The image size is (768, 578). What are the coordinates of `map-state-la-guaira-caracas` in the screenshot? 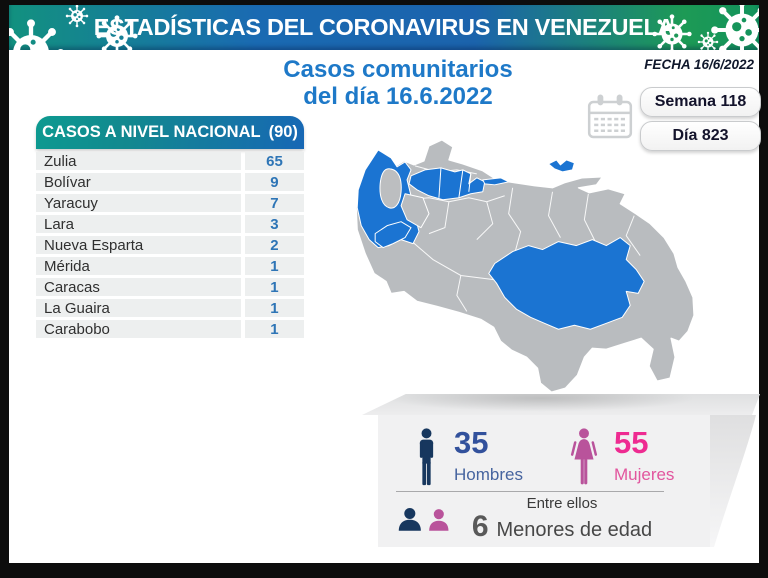 It's located at (496, 181).